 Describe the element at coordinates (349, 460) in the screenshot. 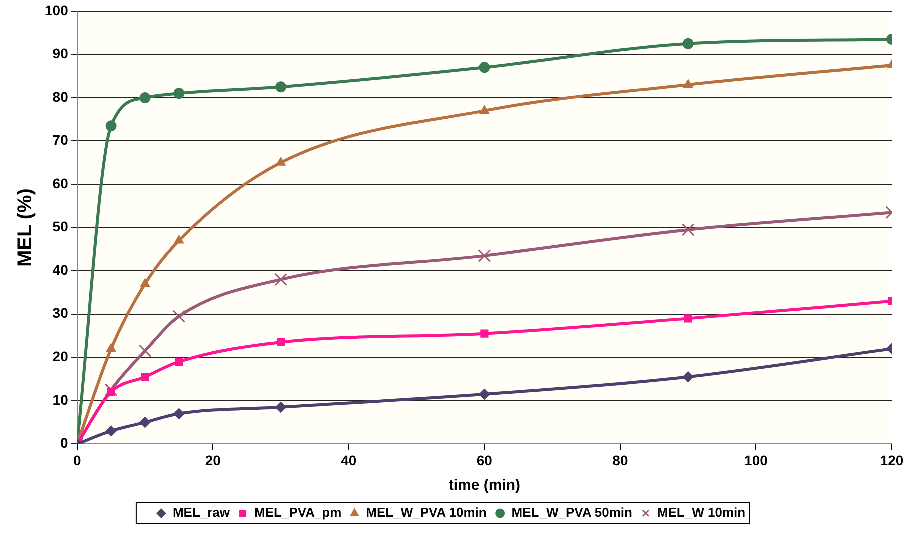

I see `x-tick-label: 40` at that location.